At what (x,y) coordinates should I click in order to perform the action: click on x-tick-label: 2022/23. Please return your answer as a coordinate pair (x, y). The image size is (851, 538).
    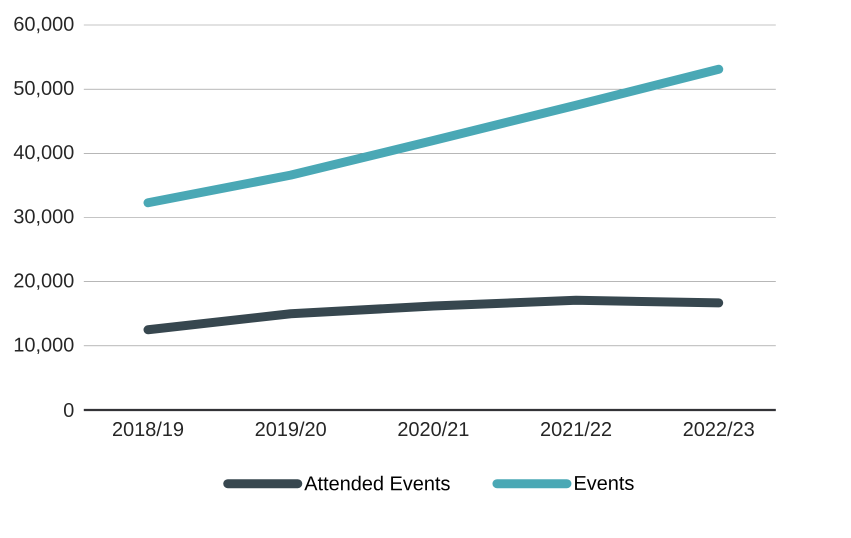
    Looking at the image, I should click on (719, 429).